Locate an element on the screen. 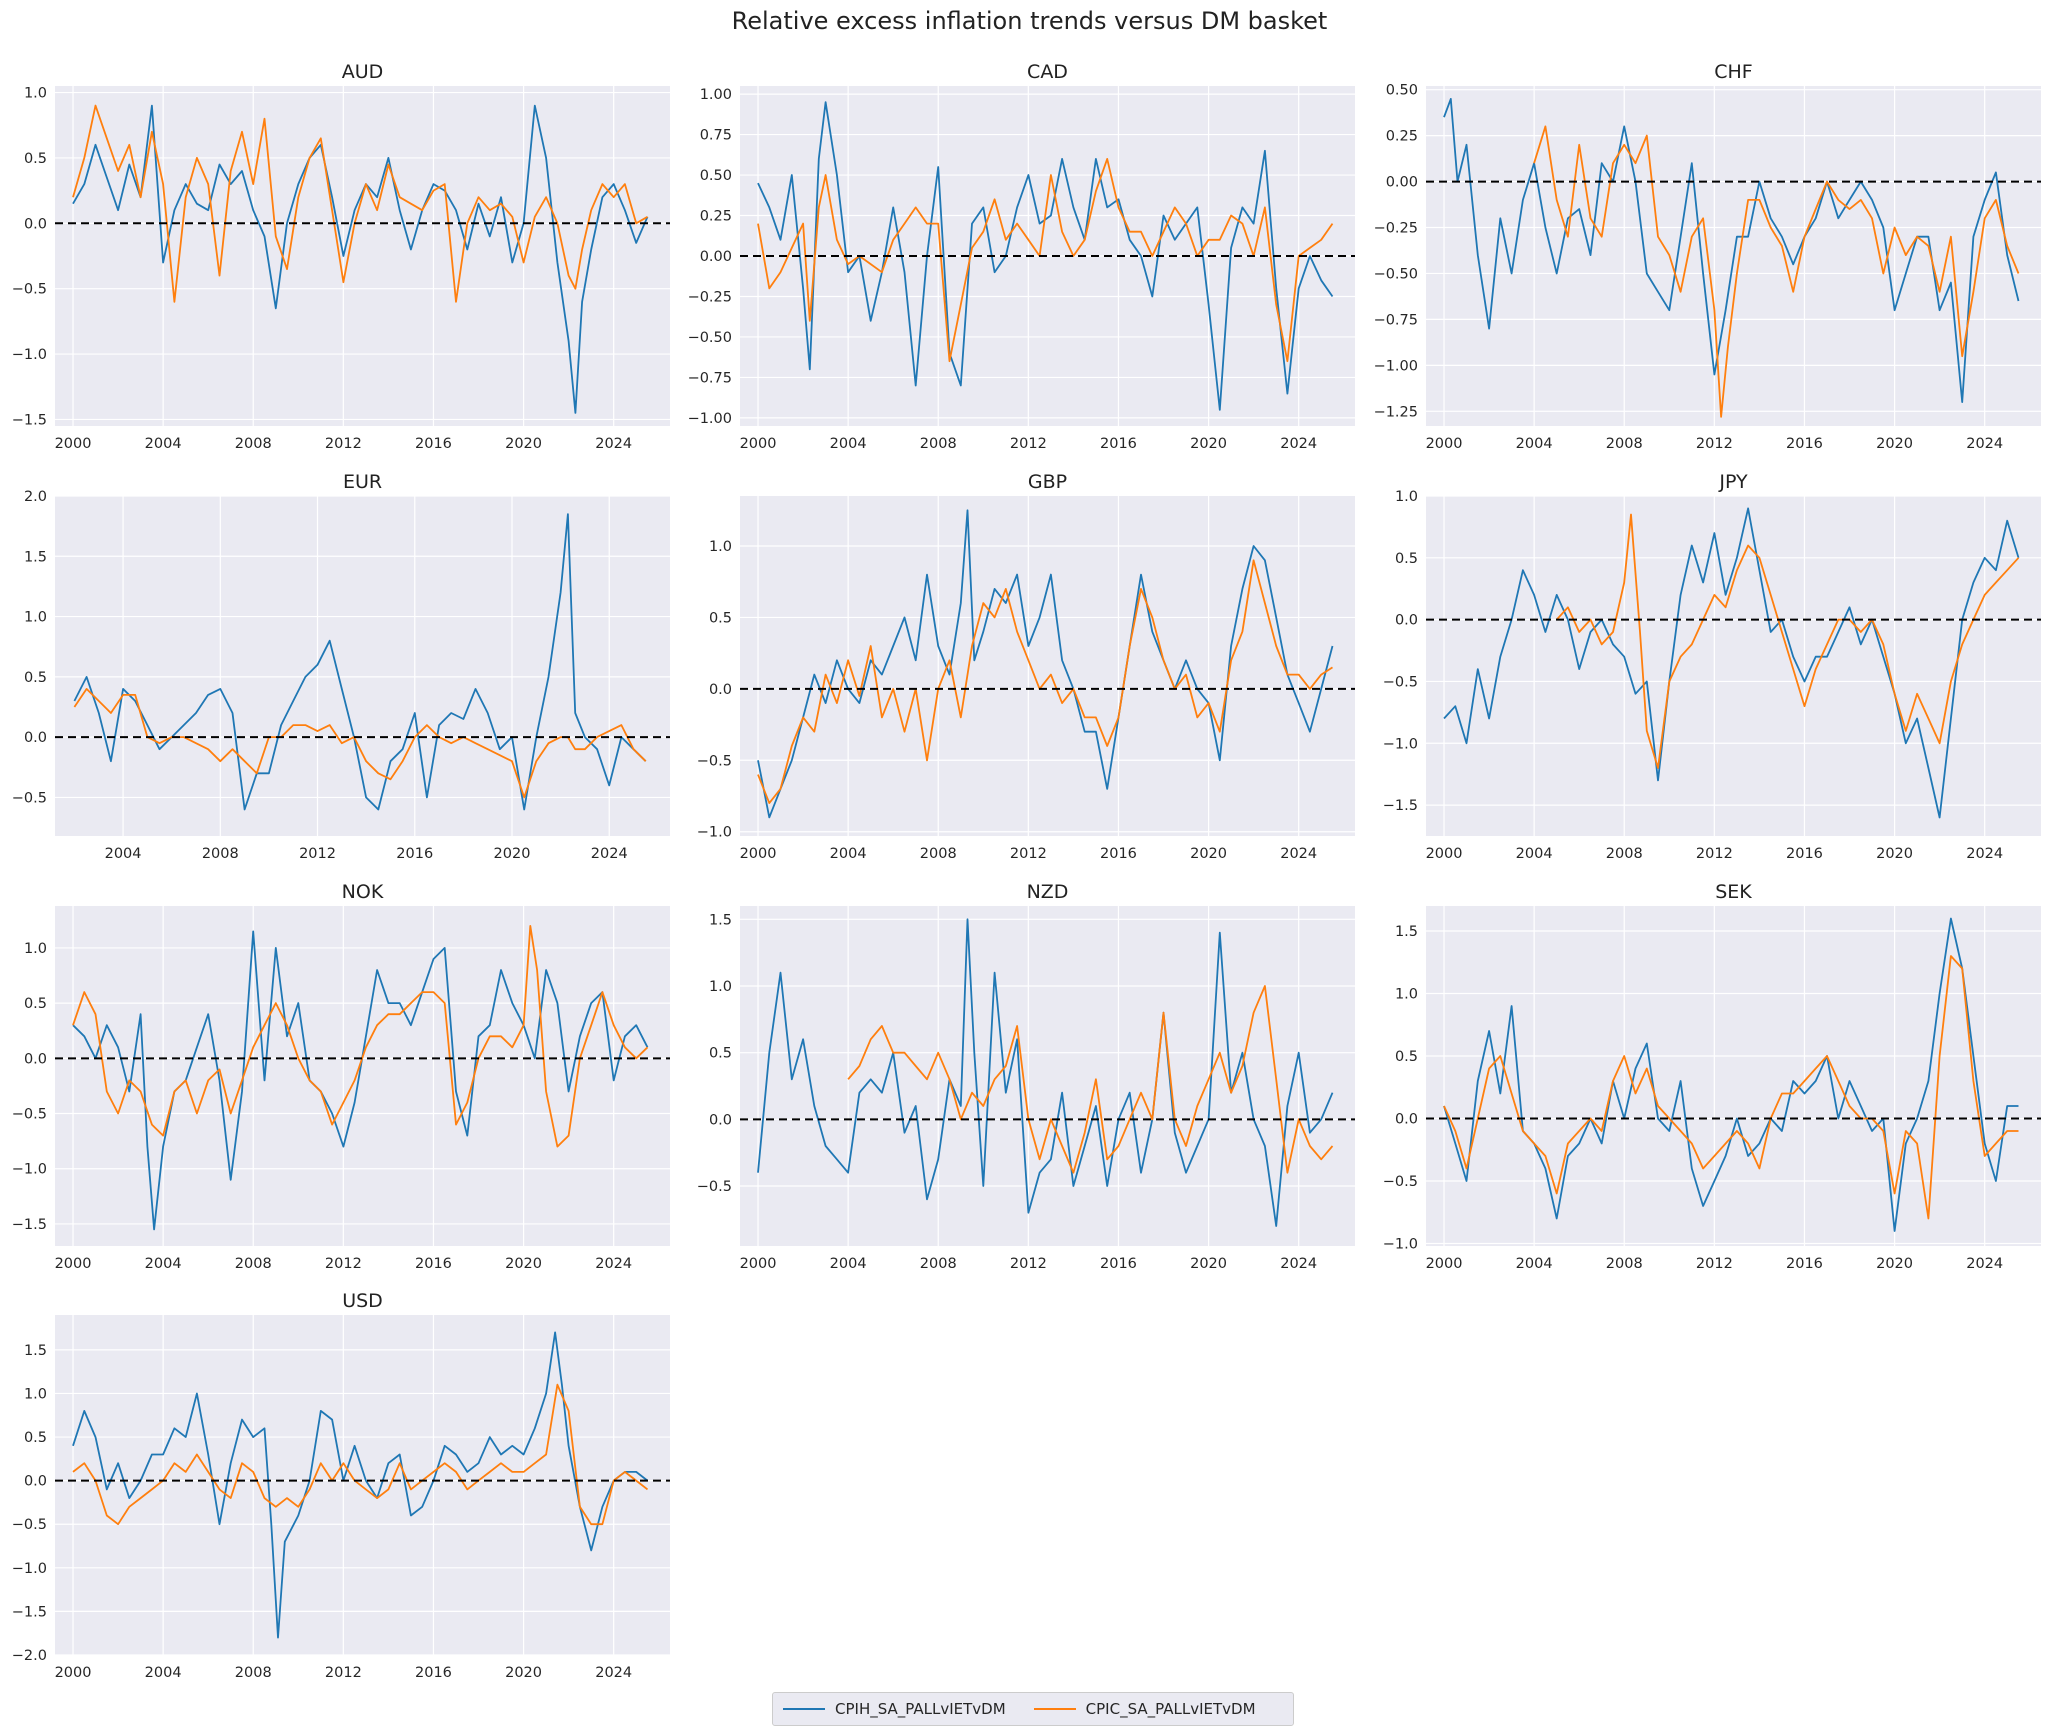 This screenshot has height=1730, width=2059. panel-title: CAD is located at coordinates (1047, 72).